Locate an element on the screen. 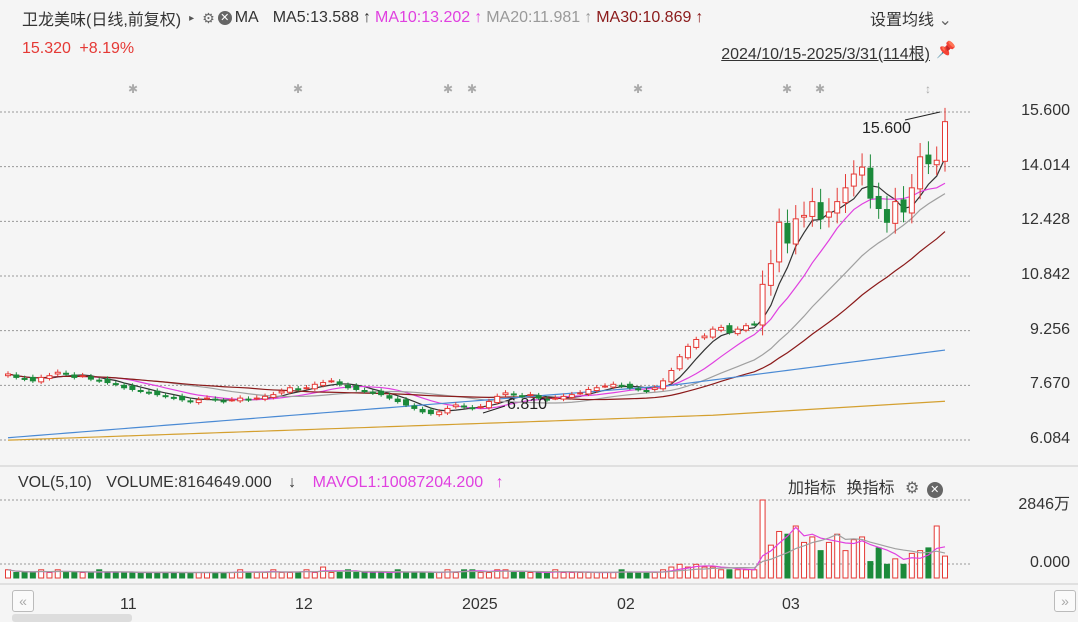 This screenshot has height=622, width=1078. switch-indicator-button: 换指标 is located at coordinates (870, 488).